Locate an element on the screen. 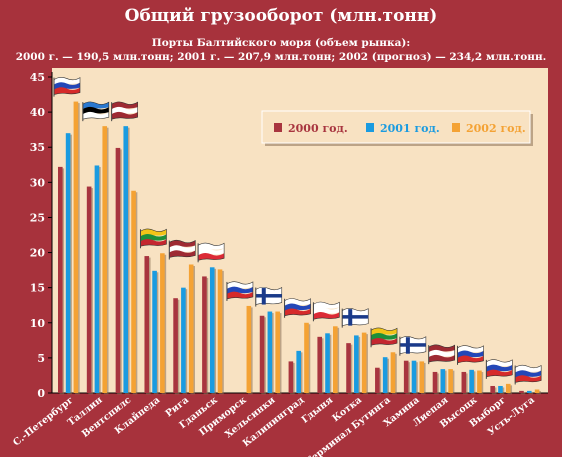  y-tick-label: 45 is located at coordinates (37, 77).